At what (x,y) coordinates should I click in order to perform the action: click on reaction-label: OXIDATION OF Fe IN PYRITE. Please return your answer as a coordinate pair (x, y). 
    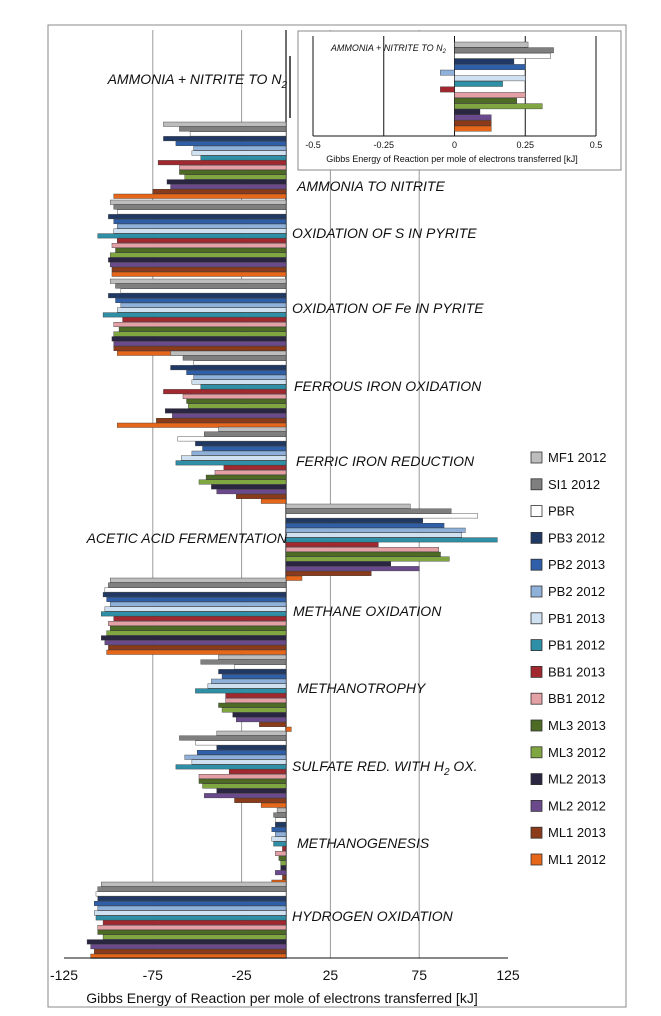
    Looking at the image, I should click on (388, 308).